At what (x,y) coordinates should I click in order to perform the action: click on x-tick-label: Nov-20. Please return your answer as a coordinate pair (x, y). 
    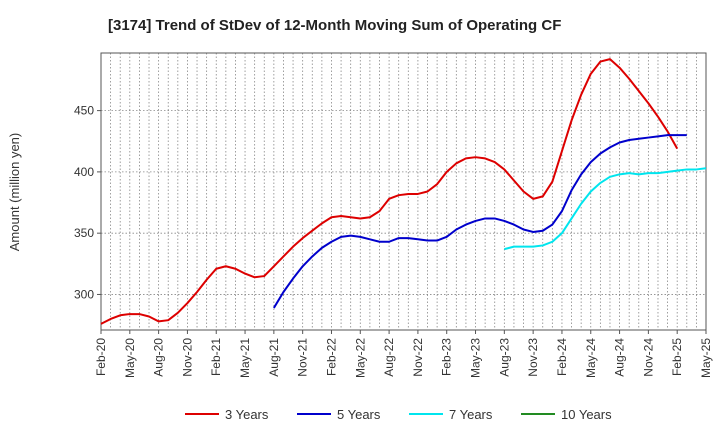
    Looking at the image, I should click on (187, 357).